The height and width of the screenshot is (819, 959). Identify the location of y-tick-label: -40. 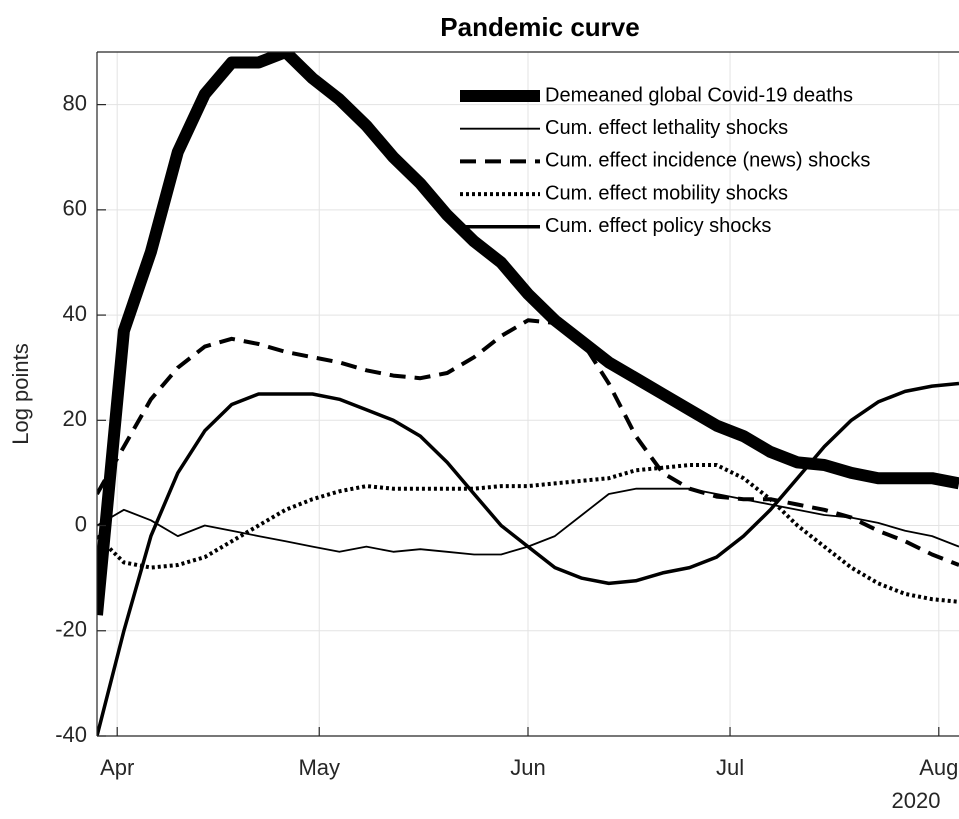
(71, 734).